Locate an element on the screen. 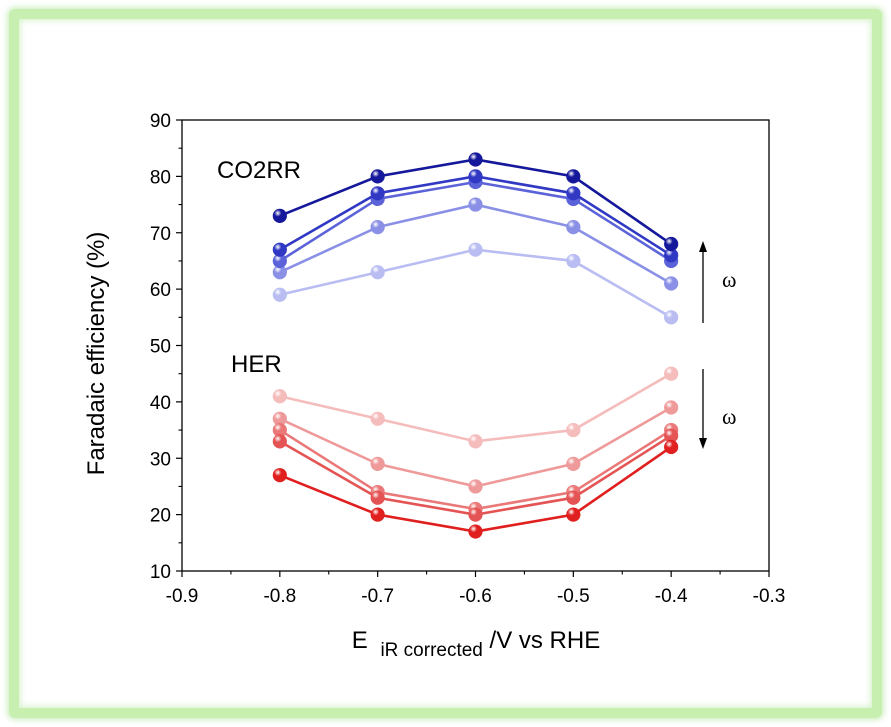 The width and height of the screenshot is (891, 727). x-tick-label: -0.3 is located at coordinates (769, 596).